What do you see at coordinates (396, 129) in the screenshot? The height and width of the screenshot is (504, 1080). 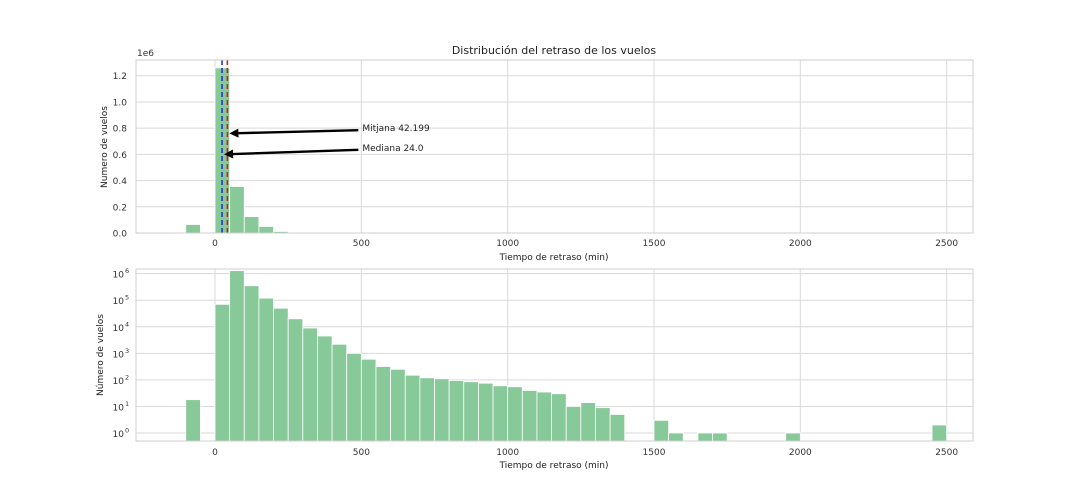 I see `annotation-label: Mitjana 42.199` at bounding box center [396, 129].